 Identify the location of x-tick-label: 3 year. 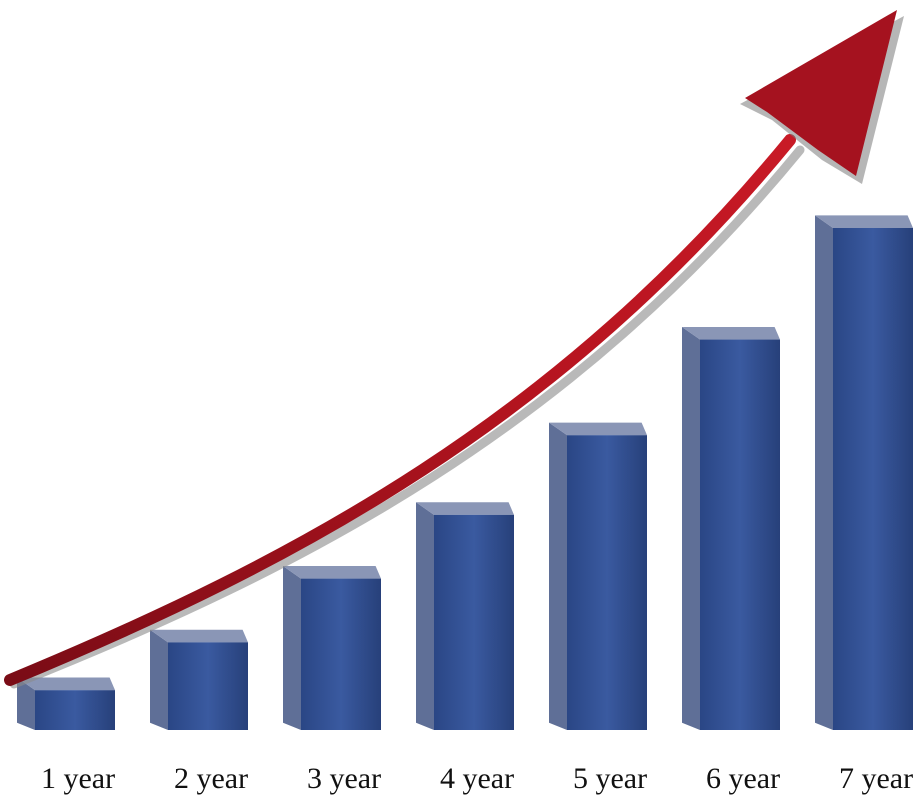
(344, 778).